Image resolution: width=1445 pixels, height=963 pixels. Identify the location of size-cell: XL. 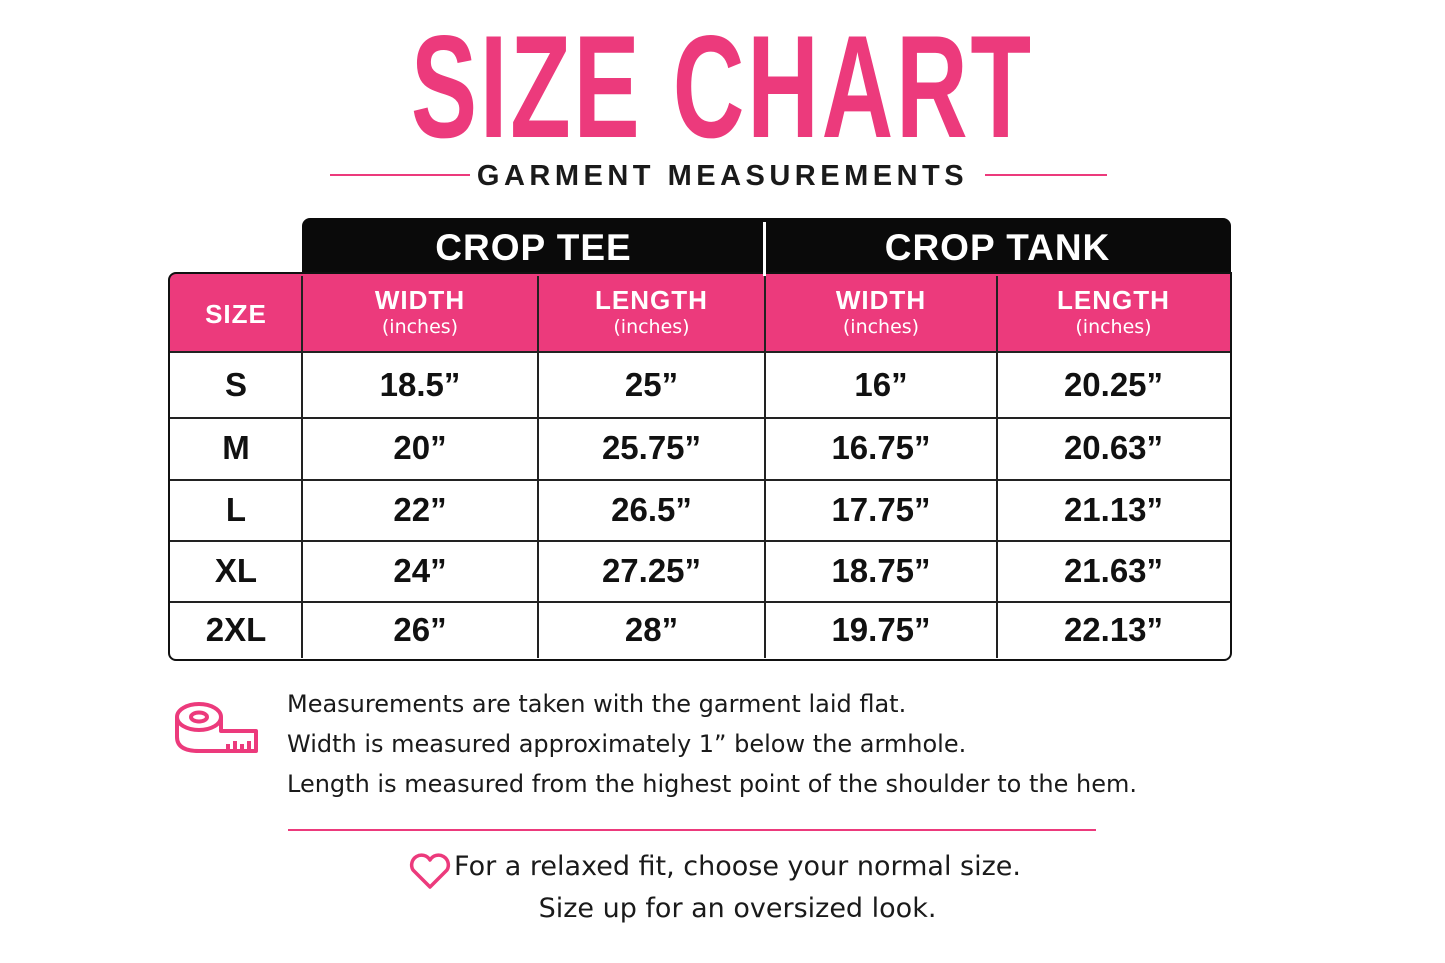
(236, 570).